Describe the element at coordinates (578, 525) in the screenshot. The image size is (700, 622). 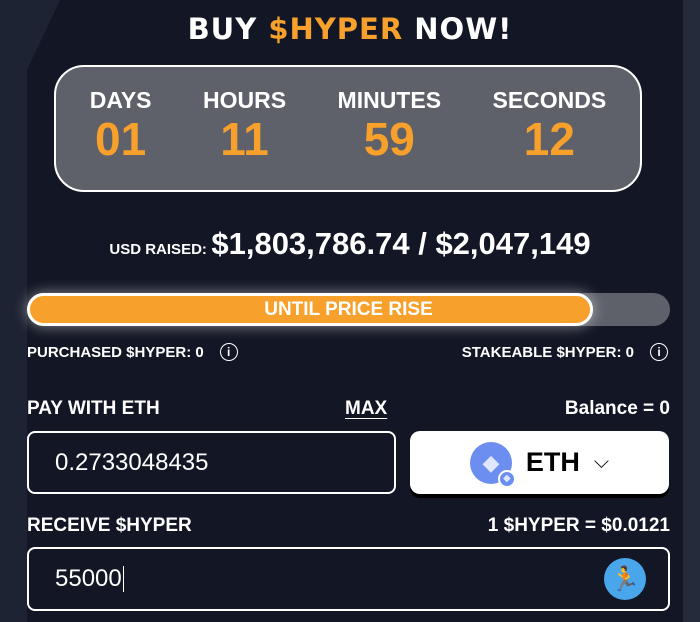
I see `rate-label: 1 $HYPER = $0.0121` at that location.